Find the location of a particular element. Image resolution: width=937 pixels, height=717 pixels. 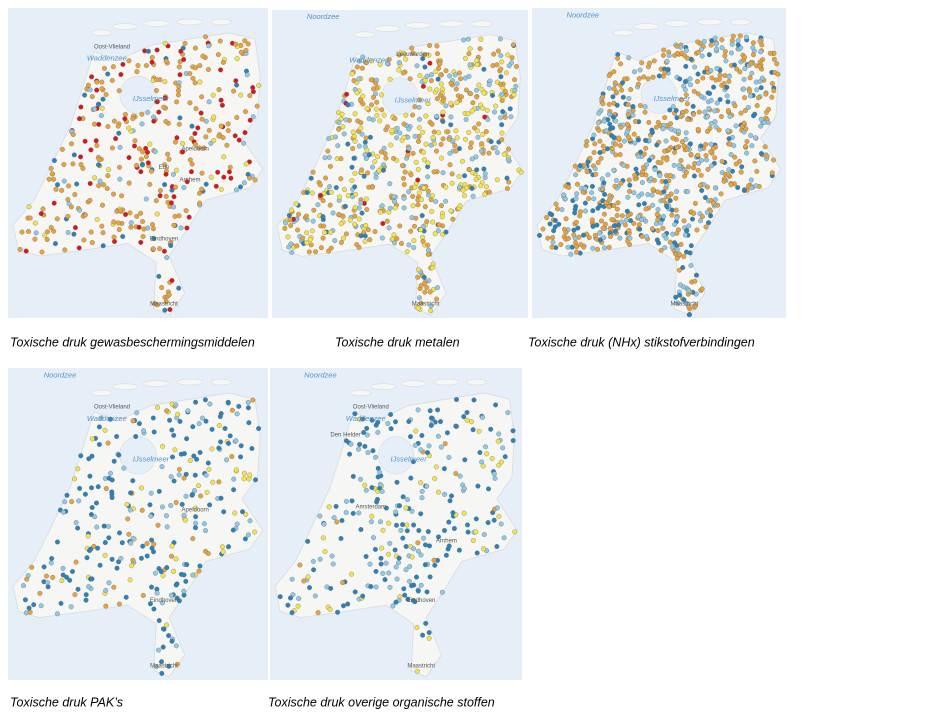

lake is located at coordinates (396, 455).